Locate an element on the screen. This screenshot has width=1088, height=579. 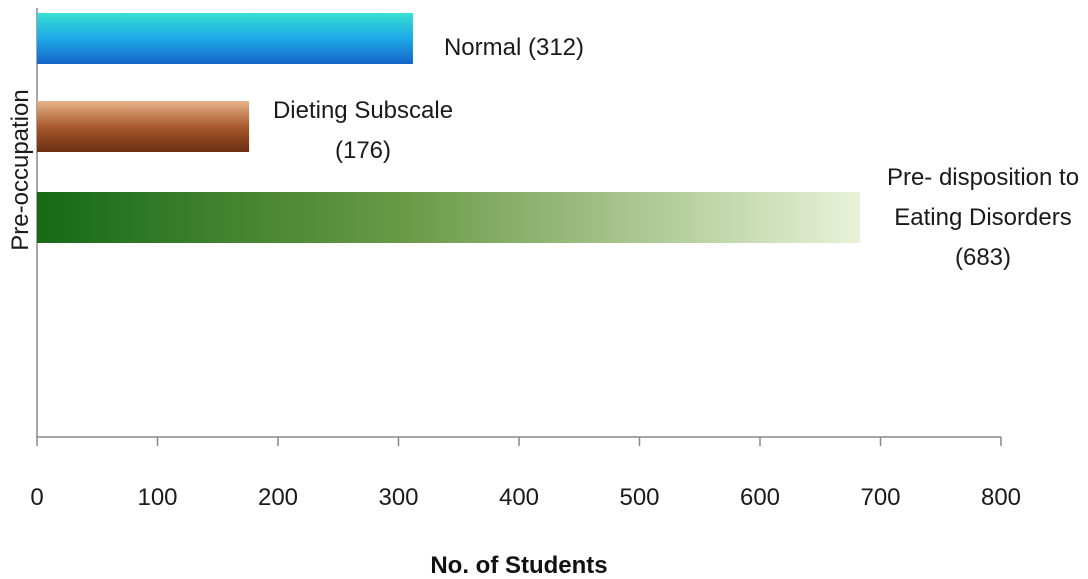
x-tick-label: 800 is located at coordinates (1001, 497).